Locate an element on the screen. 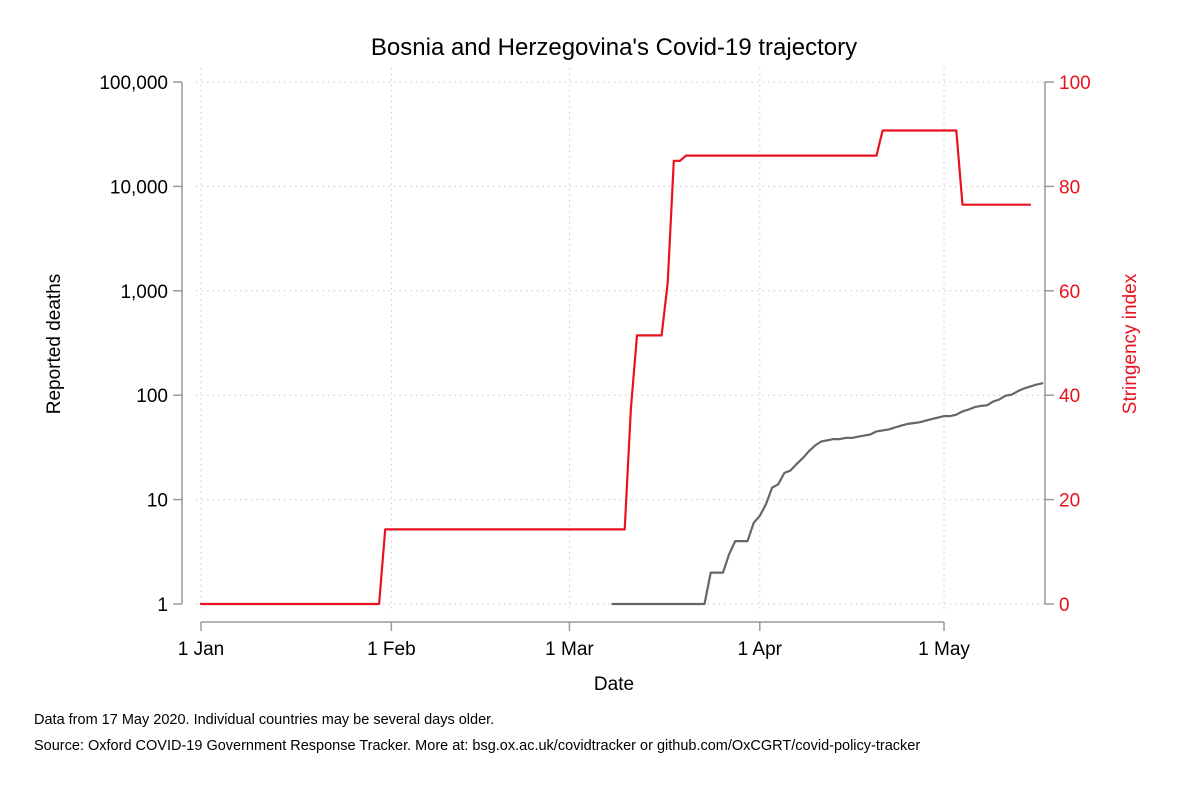 This screenshot has width=1184, height=789. y-right-tick-label: 100 is located at coordinates (1075, 83).